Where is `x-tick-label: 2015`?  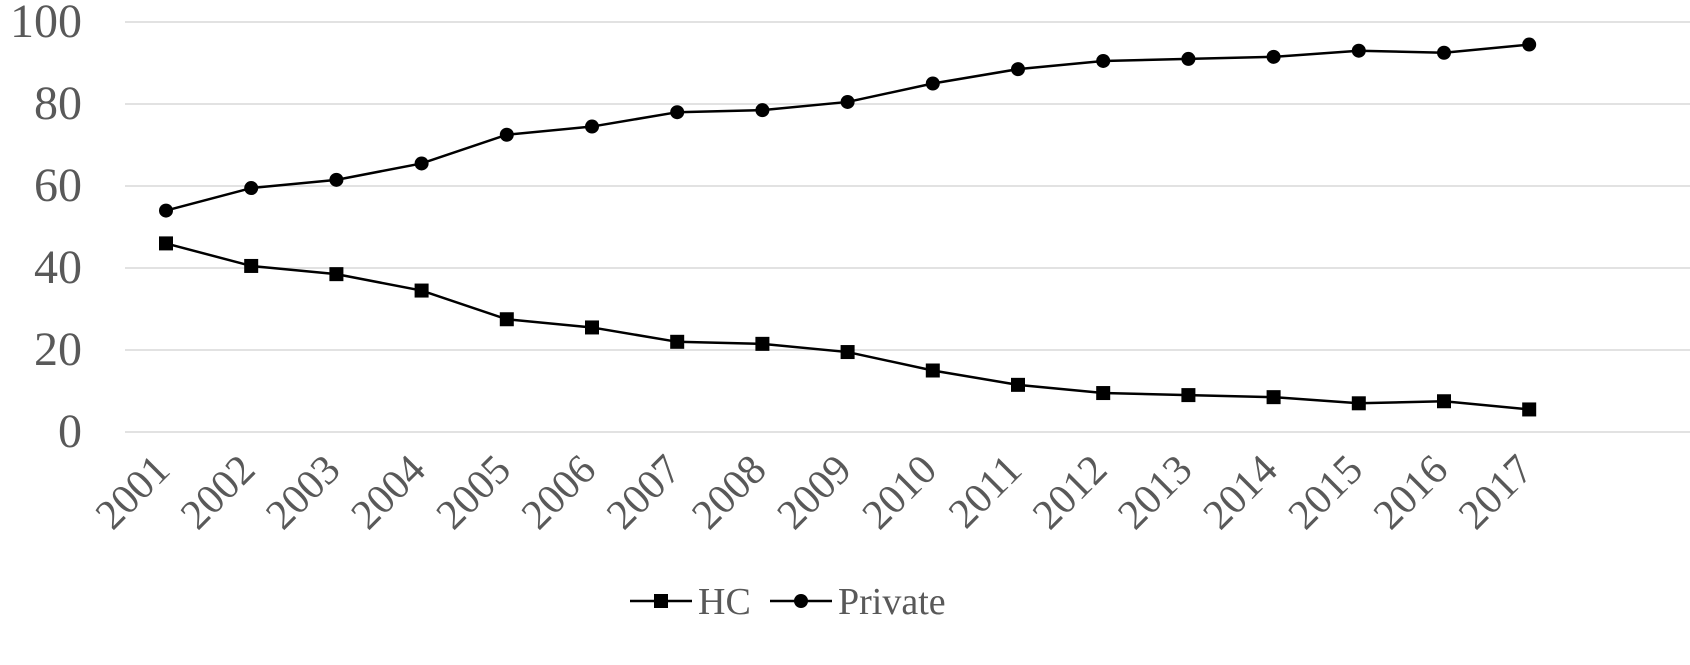
x-tick-label: 2015 is located at coordinates (1326, 493).